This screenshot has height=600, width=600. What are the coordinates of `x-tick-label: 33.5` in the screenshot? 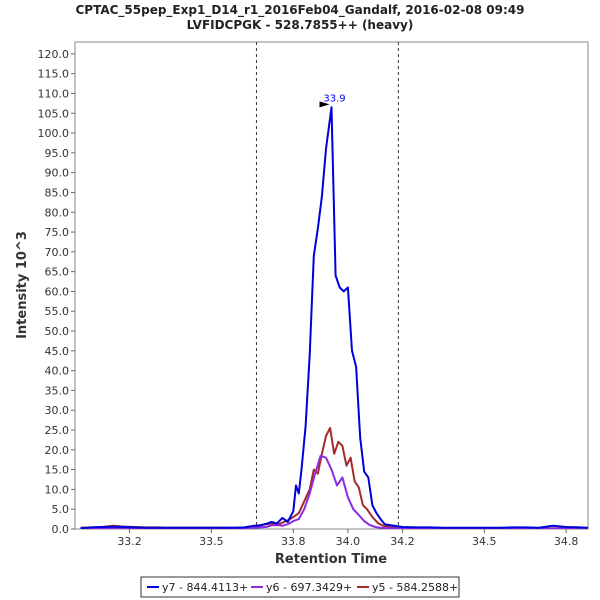 It's located at (211, 541).